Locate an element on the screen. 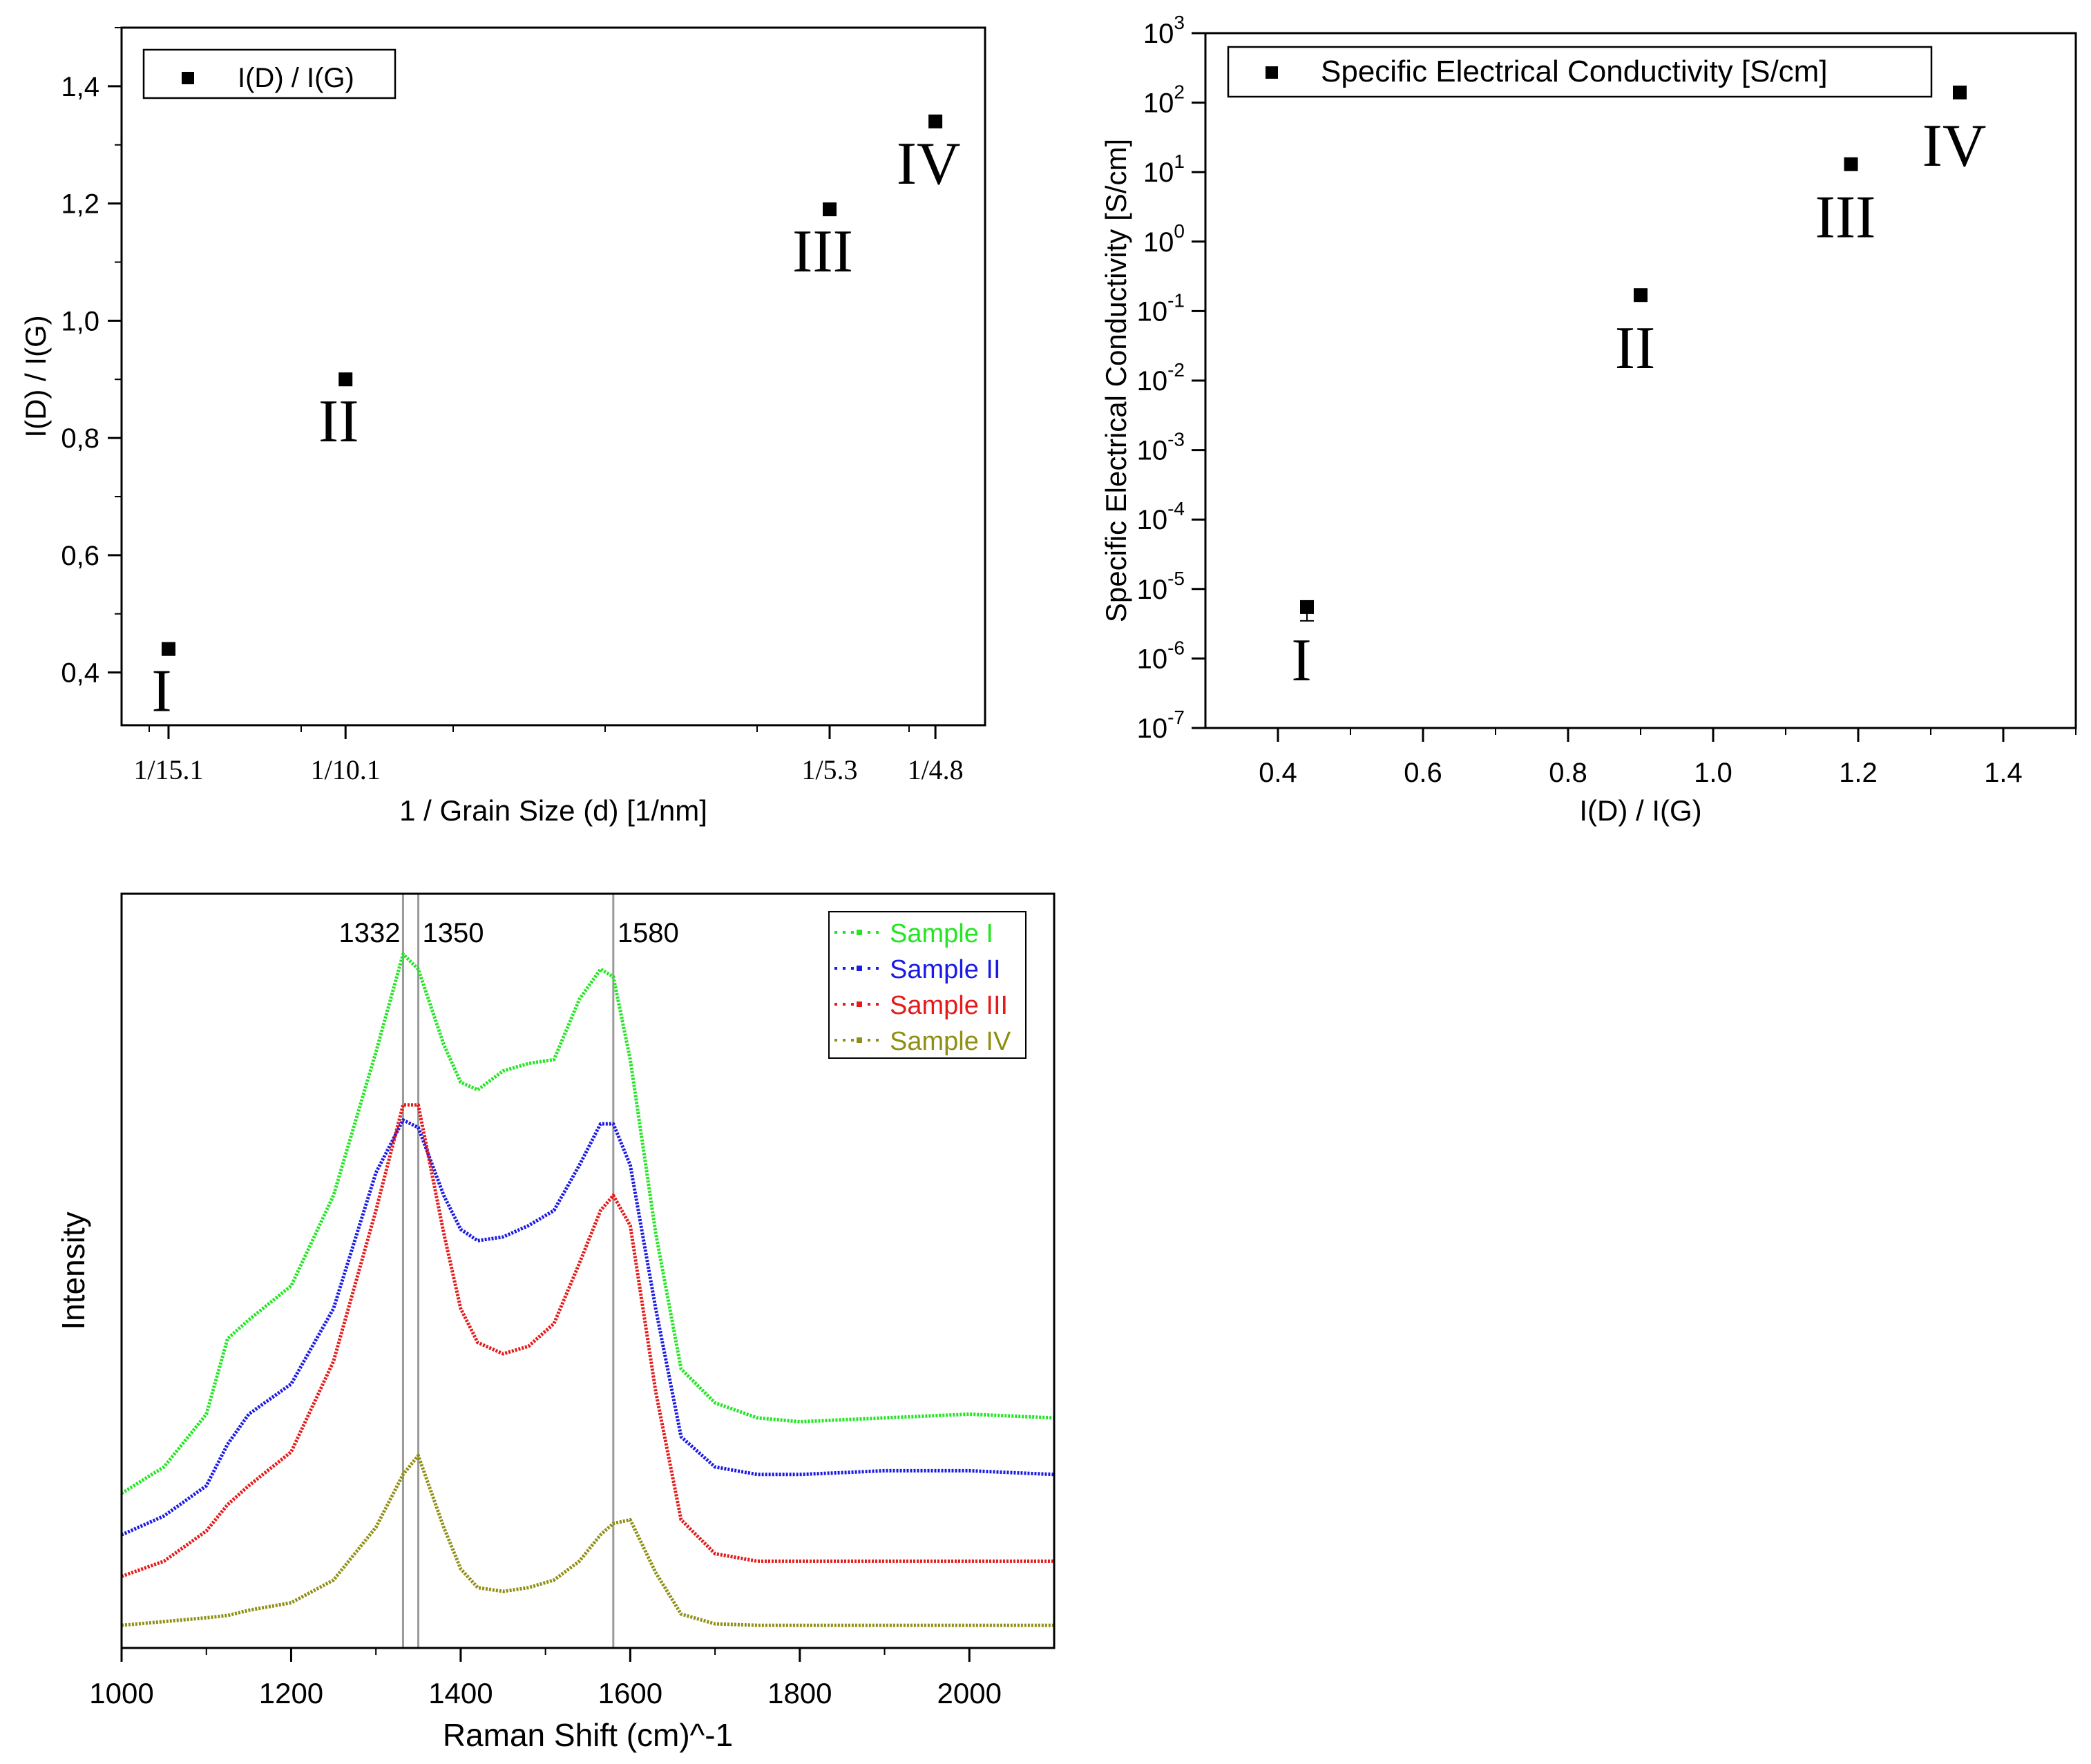  chart-2-y-tick-exponent: -1 is located at coordinates (1176, 300).